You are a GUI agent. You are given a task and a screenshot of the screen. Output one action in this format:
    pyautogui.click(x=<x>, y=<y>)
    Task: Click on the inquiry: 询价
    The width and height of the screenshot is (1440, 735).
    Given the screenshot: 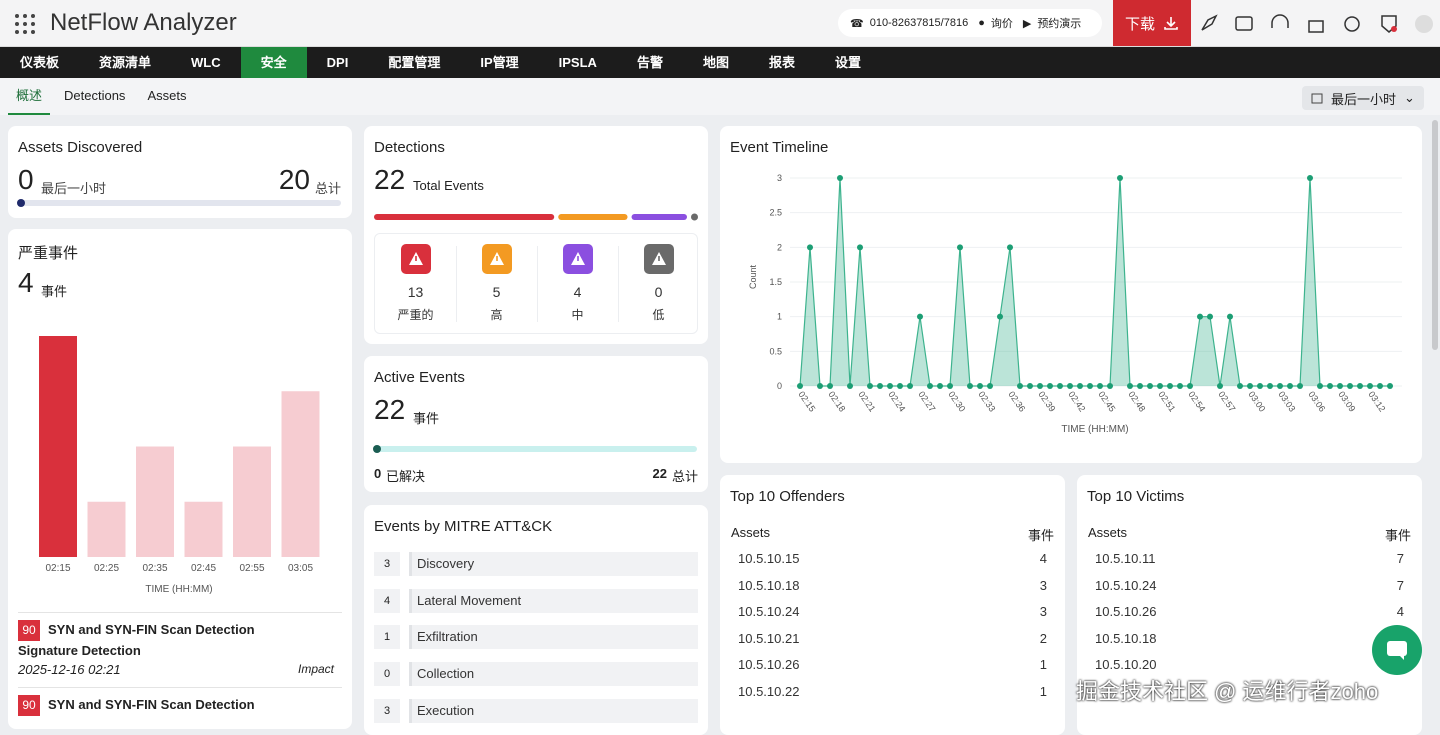 What is the action you would take?
    pyautogui.click(x=1001, y=24)
    